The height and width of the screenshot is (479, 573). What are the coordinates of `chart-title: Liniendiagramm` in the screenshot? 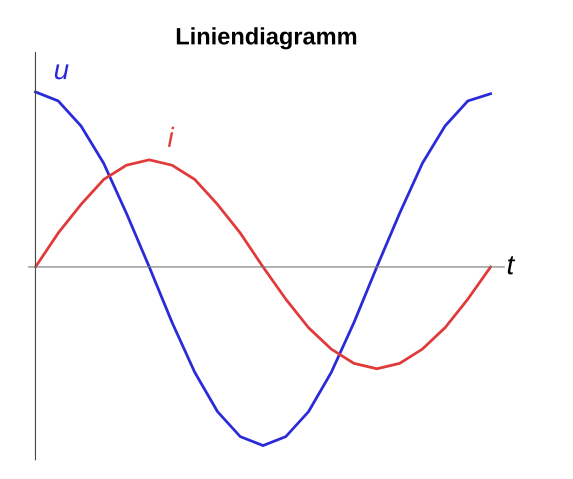 It's located at (266, 38).